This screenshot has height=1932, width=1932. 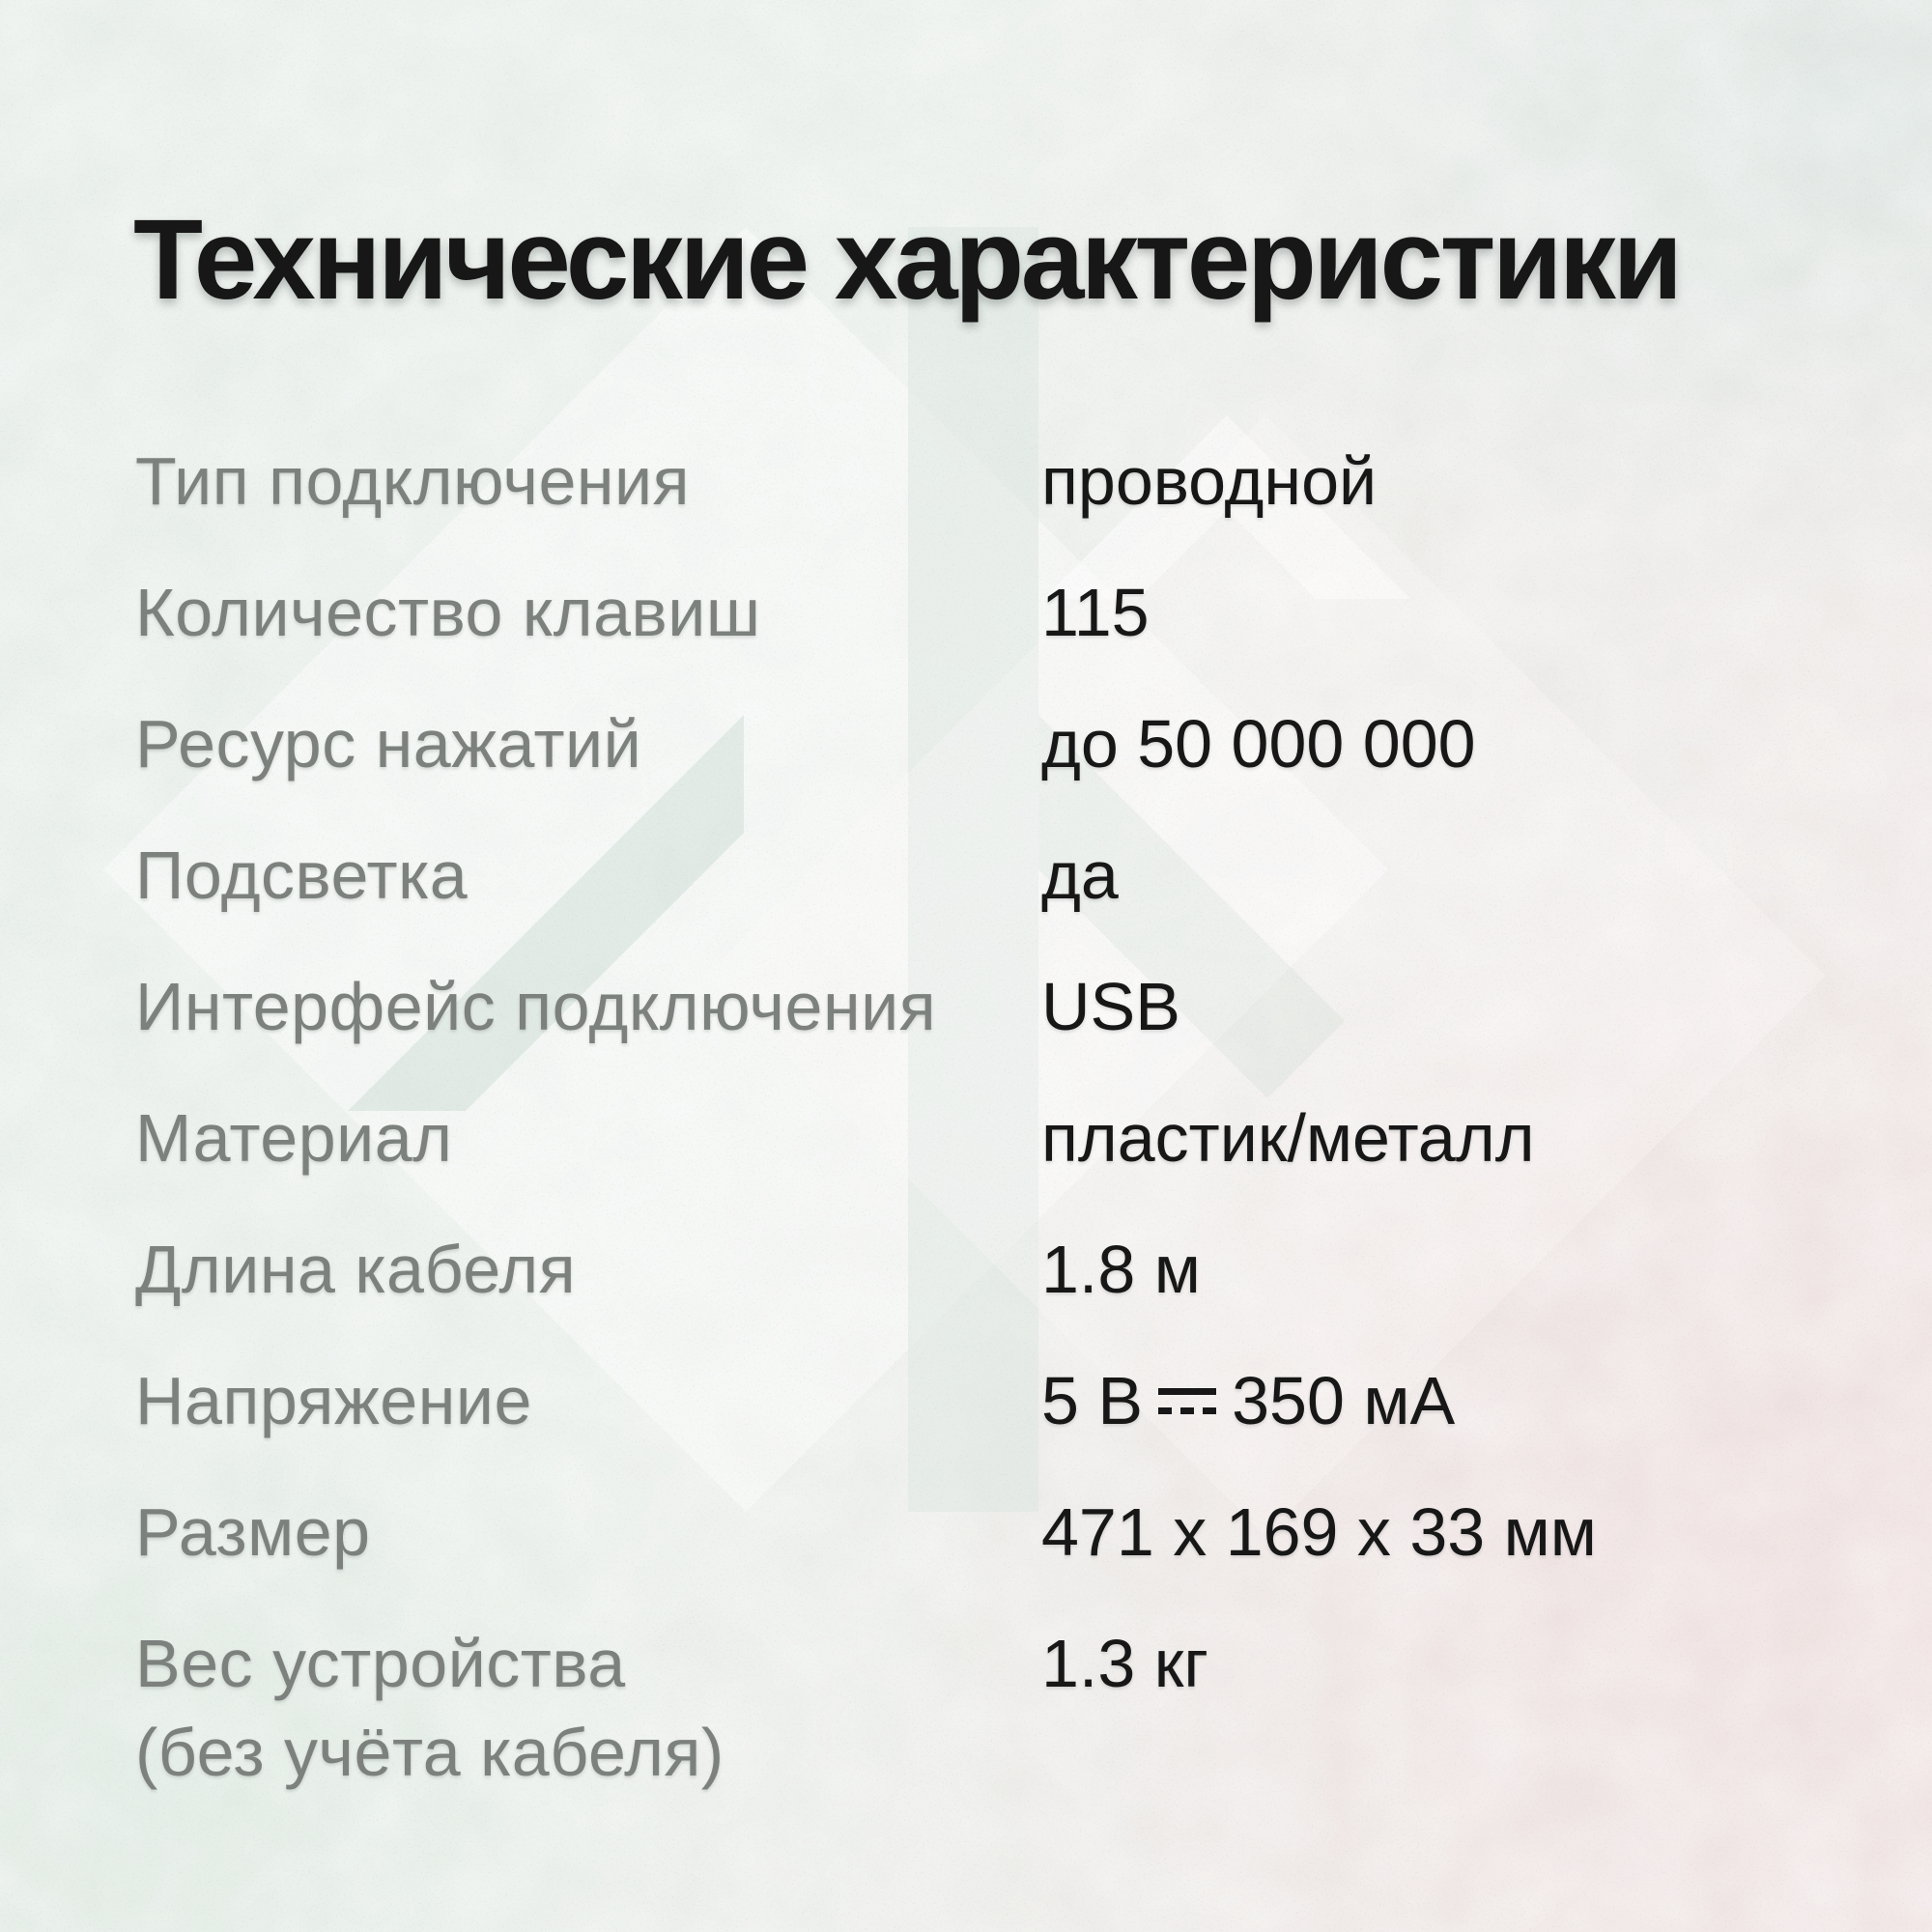 I want to click on spec-value: USB, so click(x=1110, y=1006).